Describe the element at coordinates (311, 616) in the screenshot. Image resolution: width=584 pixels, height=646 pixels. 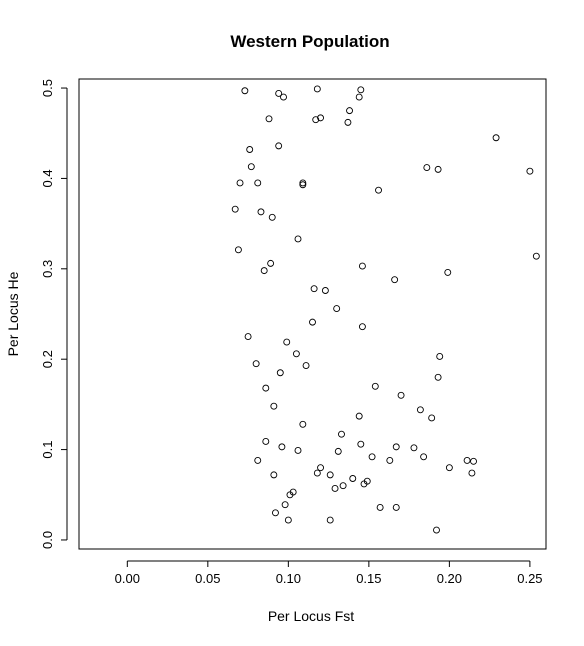
I see `x-axis-label: Per Locus Fst` at that location.